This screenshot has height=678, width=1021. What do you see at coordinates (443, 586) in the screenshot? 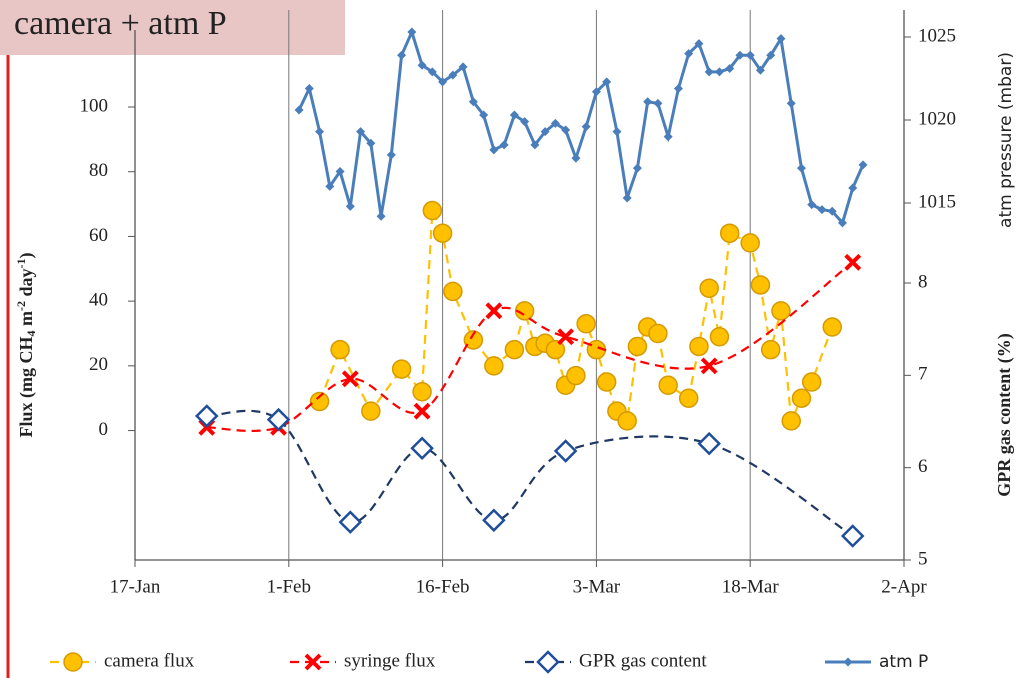
I see `x-tick-label: 16-Feb` at bounding box center [443, 586].